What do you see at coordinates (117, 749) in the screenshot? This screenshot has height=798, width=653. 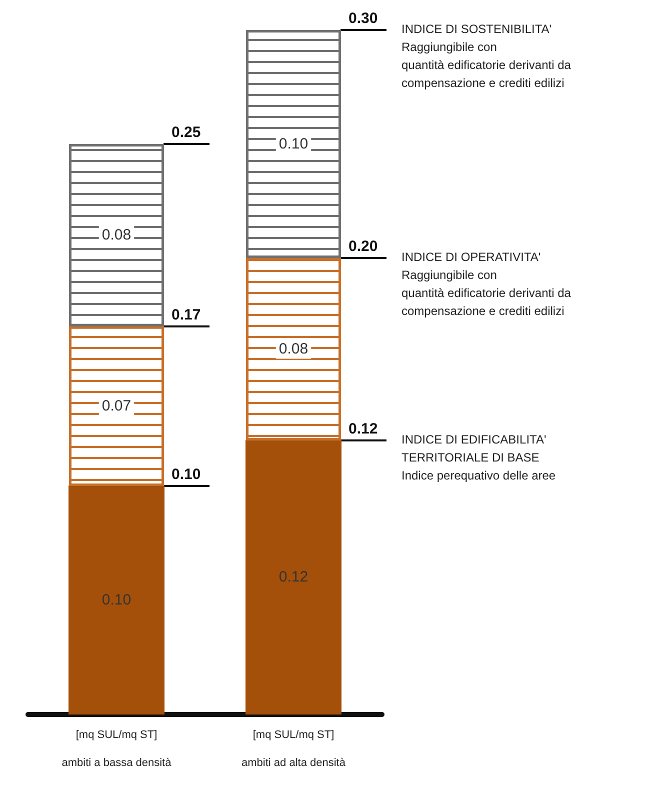 I see `category-label: [mq SUL/mq ST] ambiti a bassa densità` at bounding box center [117, 749].